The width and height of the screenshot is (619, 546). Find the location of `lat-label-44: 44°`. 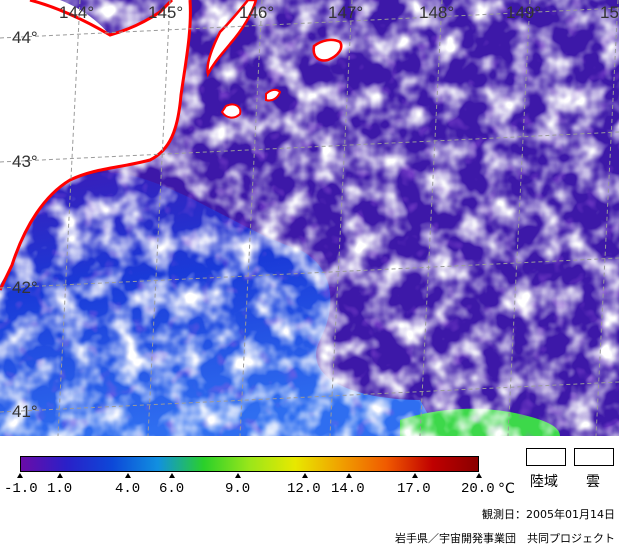

lat-label-44: 44° is located at coordinates (25, 37).